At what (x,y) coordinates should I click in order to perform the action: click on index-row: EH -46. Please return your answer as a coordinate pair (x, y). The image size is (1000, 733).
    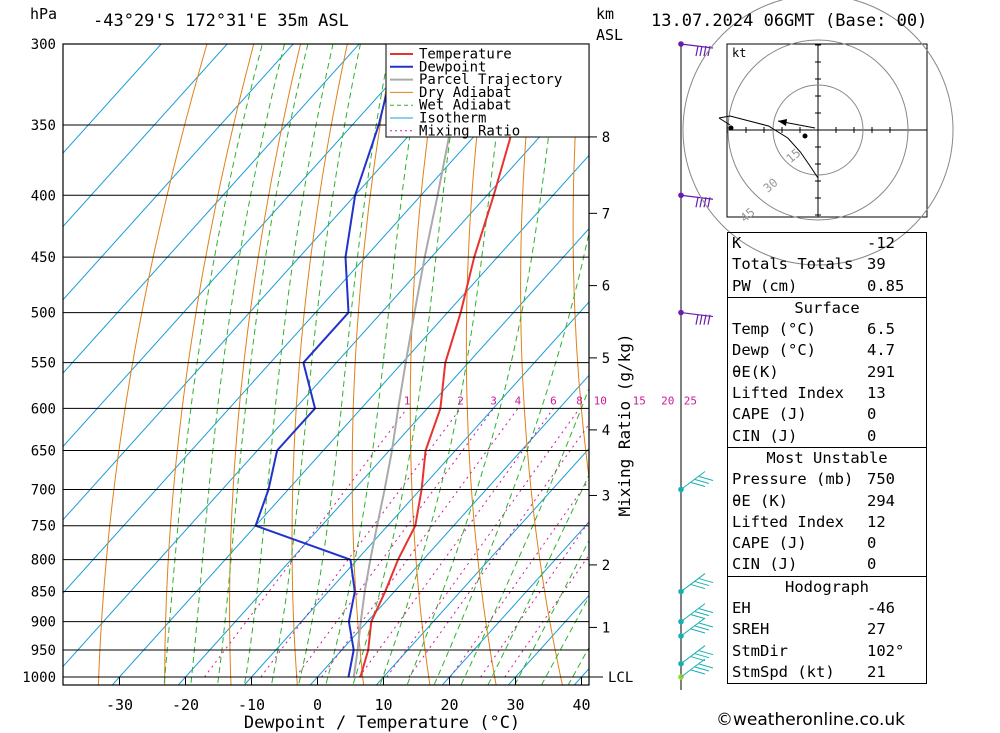
    Looking at the image, I should click on (827, 608).